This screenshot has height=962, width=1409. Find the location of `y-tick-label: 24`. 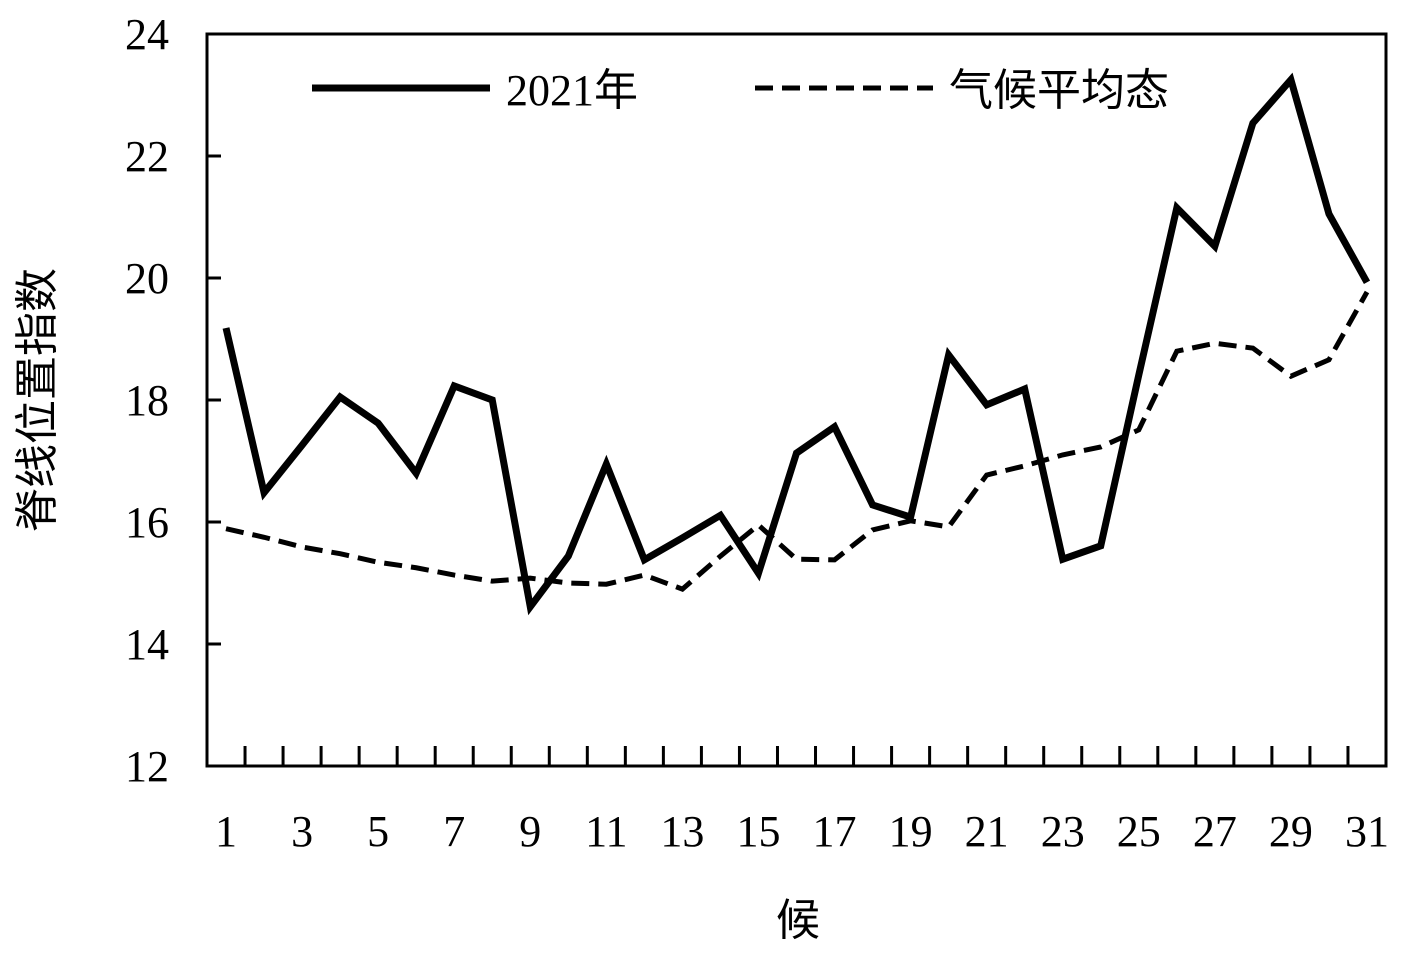

y-tick-label: 24 is located at coordinates (147, 34).